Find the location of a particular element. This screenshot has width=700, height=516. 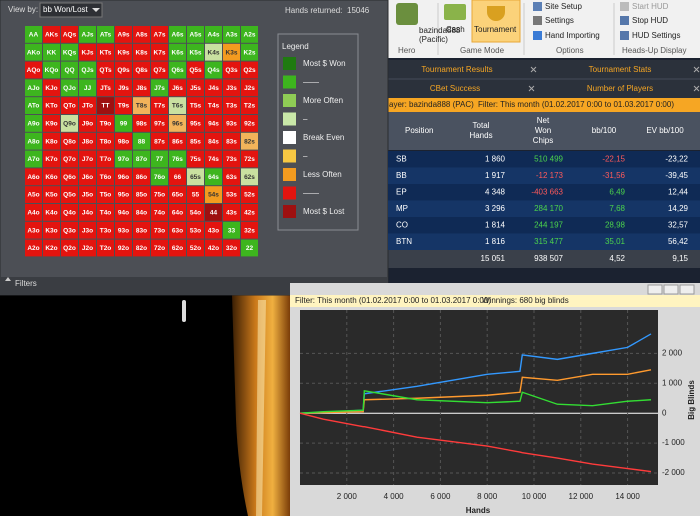

close-button is located at coordinates (687, 289).